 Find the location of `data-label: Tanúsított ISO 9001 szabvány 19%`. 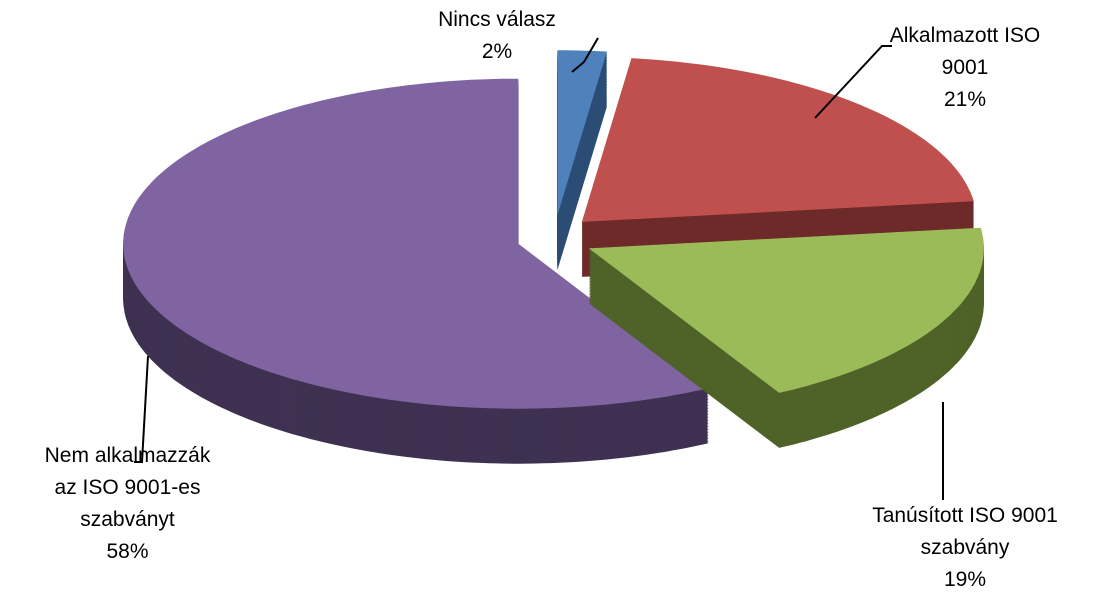

data-label: Tanúsított ISO 9001 szabvány 19% is located at coordinates (965, 548).